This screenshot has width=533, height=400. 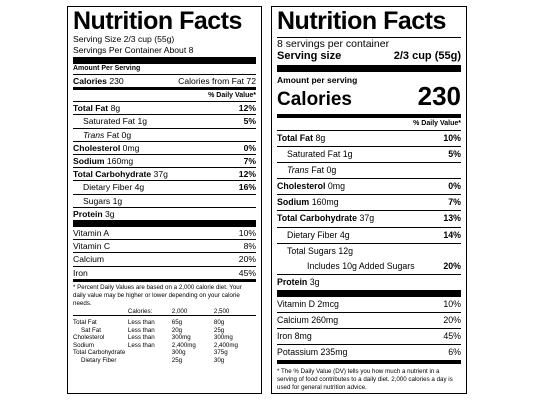 I want to click on table-cell: Total Carbohydrate, so click(x=99, y=353).